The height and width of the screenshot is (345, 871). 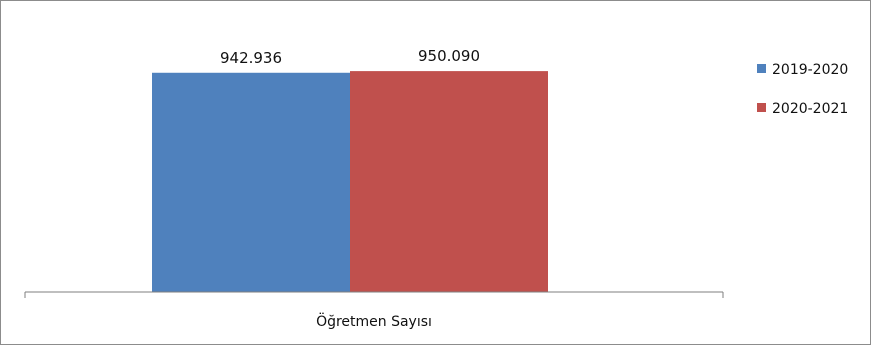 I want to click on bar-2020-2021, so click(x=449, y=182).